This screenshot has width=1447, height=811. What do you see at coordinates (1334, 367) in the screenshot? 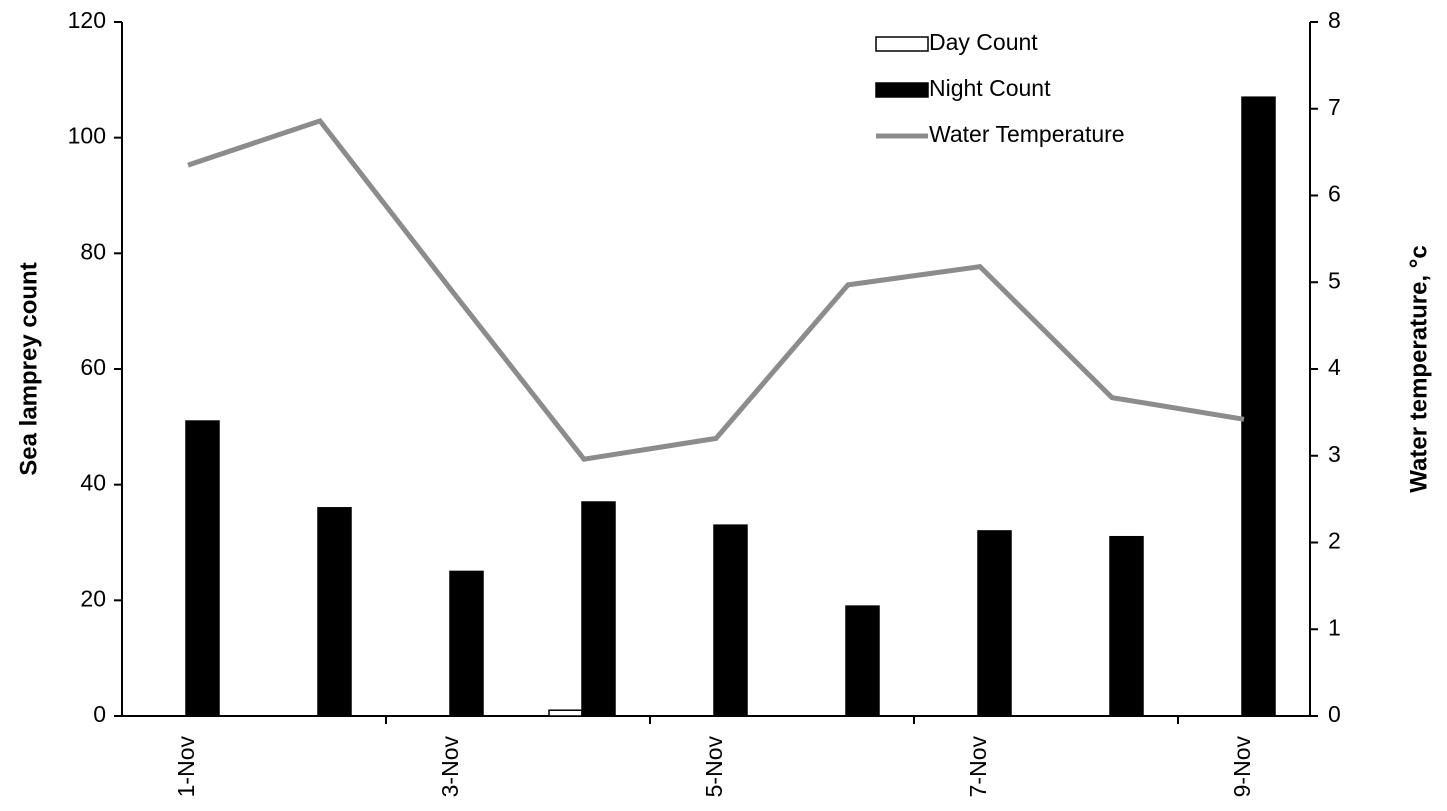
I see `y2-tick-label: 4` at bounding box center [1334, 367].